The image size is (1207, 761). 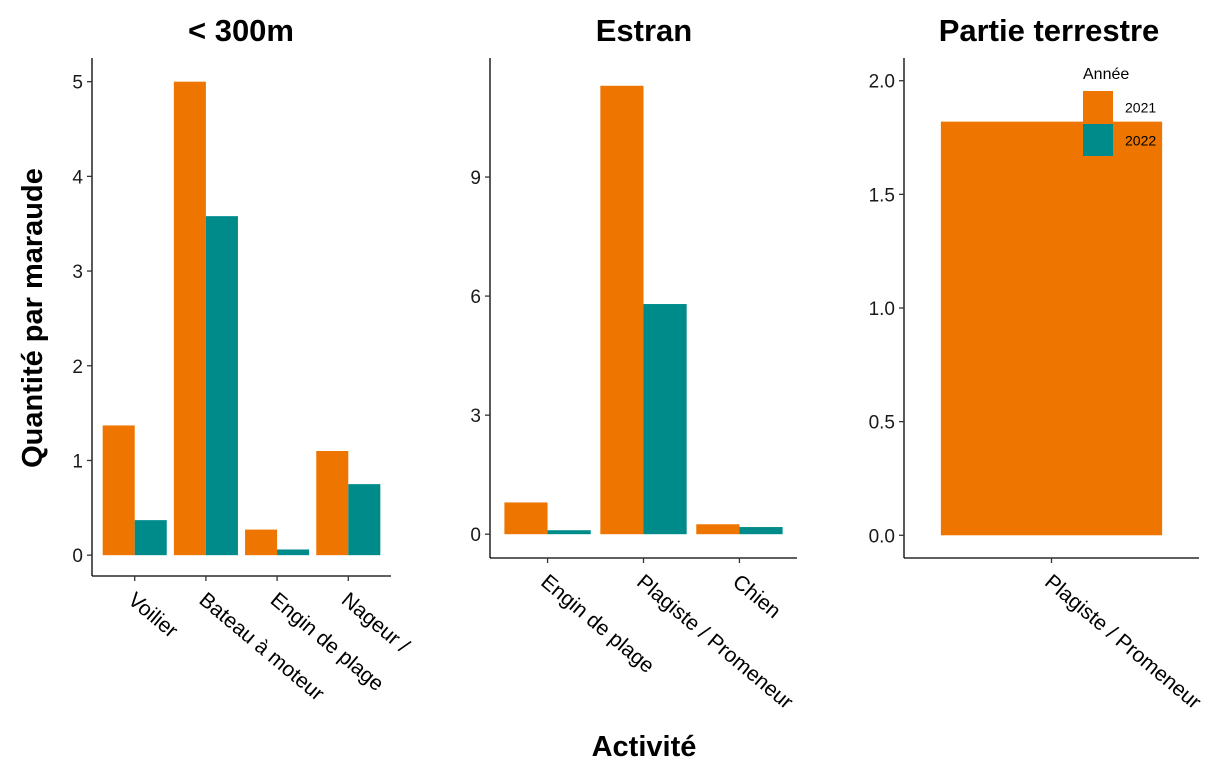 I want to click on category-label-chien: Chien, so click(x=756, y=596).